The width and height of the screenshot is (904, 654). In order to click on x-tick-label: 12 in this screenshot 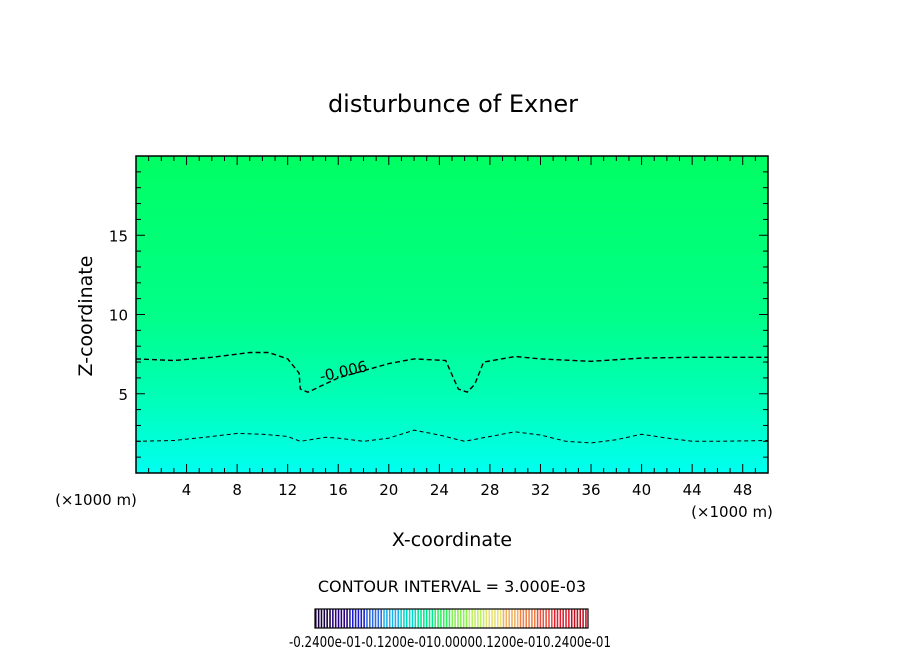, I will do `click(287, 490)`.